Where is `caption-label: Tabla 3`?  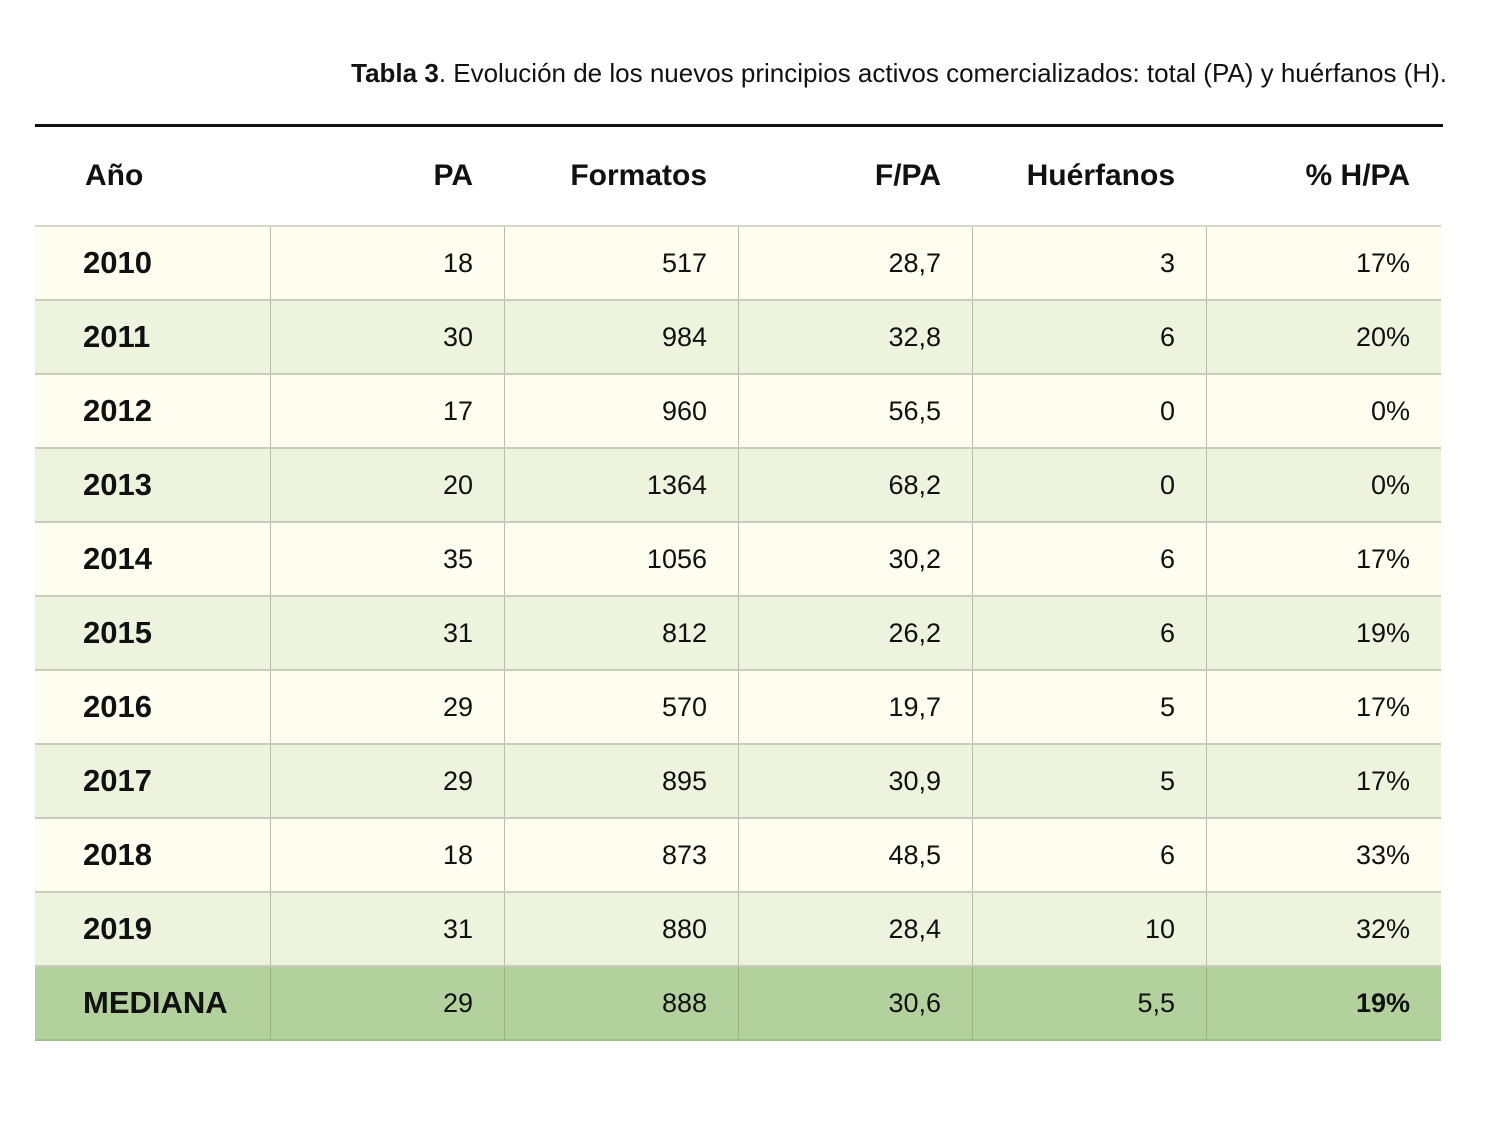
caption-label: Tabla 3 is located at coordinates (395, 73).